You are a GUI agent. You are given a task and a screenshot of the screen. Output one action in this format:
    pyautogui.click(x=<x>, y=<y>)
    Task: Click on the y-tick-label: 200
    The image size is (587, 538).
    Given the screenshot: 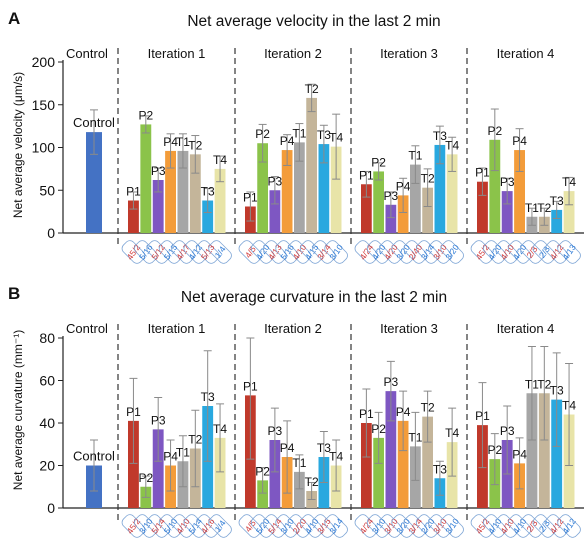 What is the action you would take?
    pyautogui.click(x=44, y=62)
    